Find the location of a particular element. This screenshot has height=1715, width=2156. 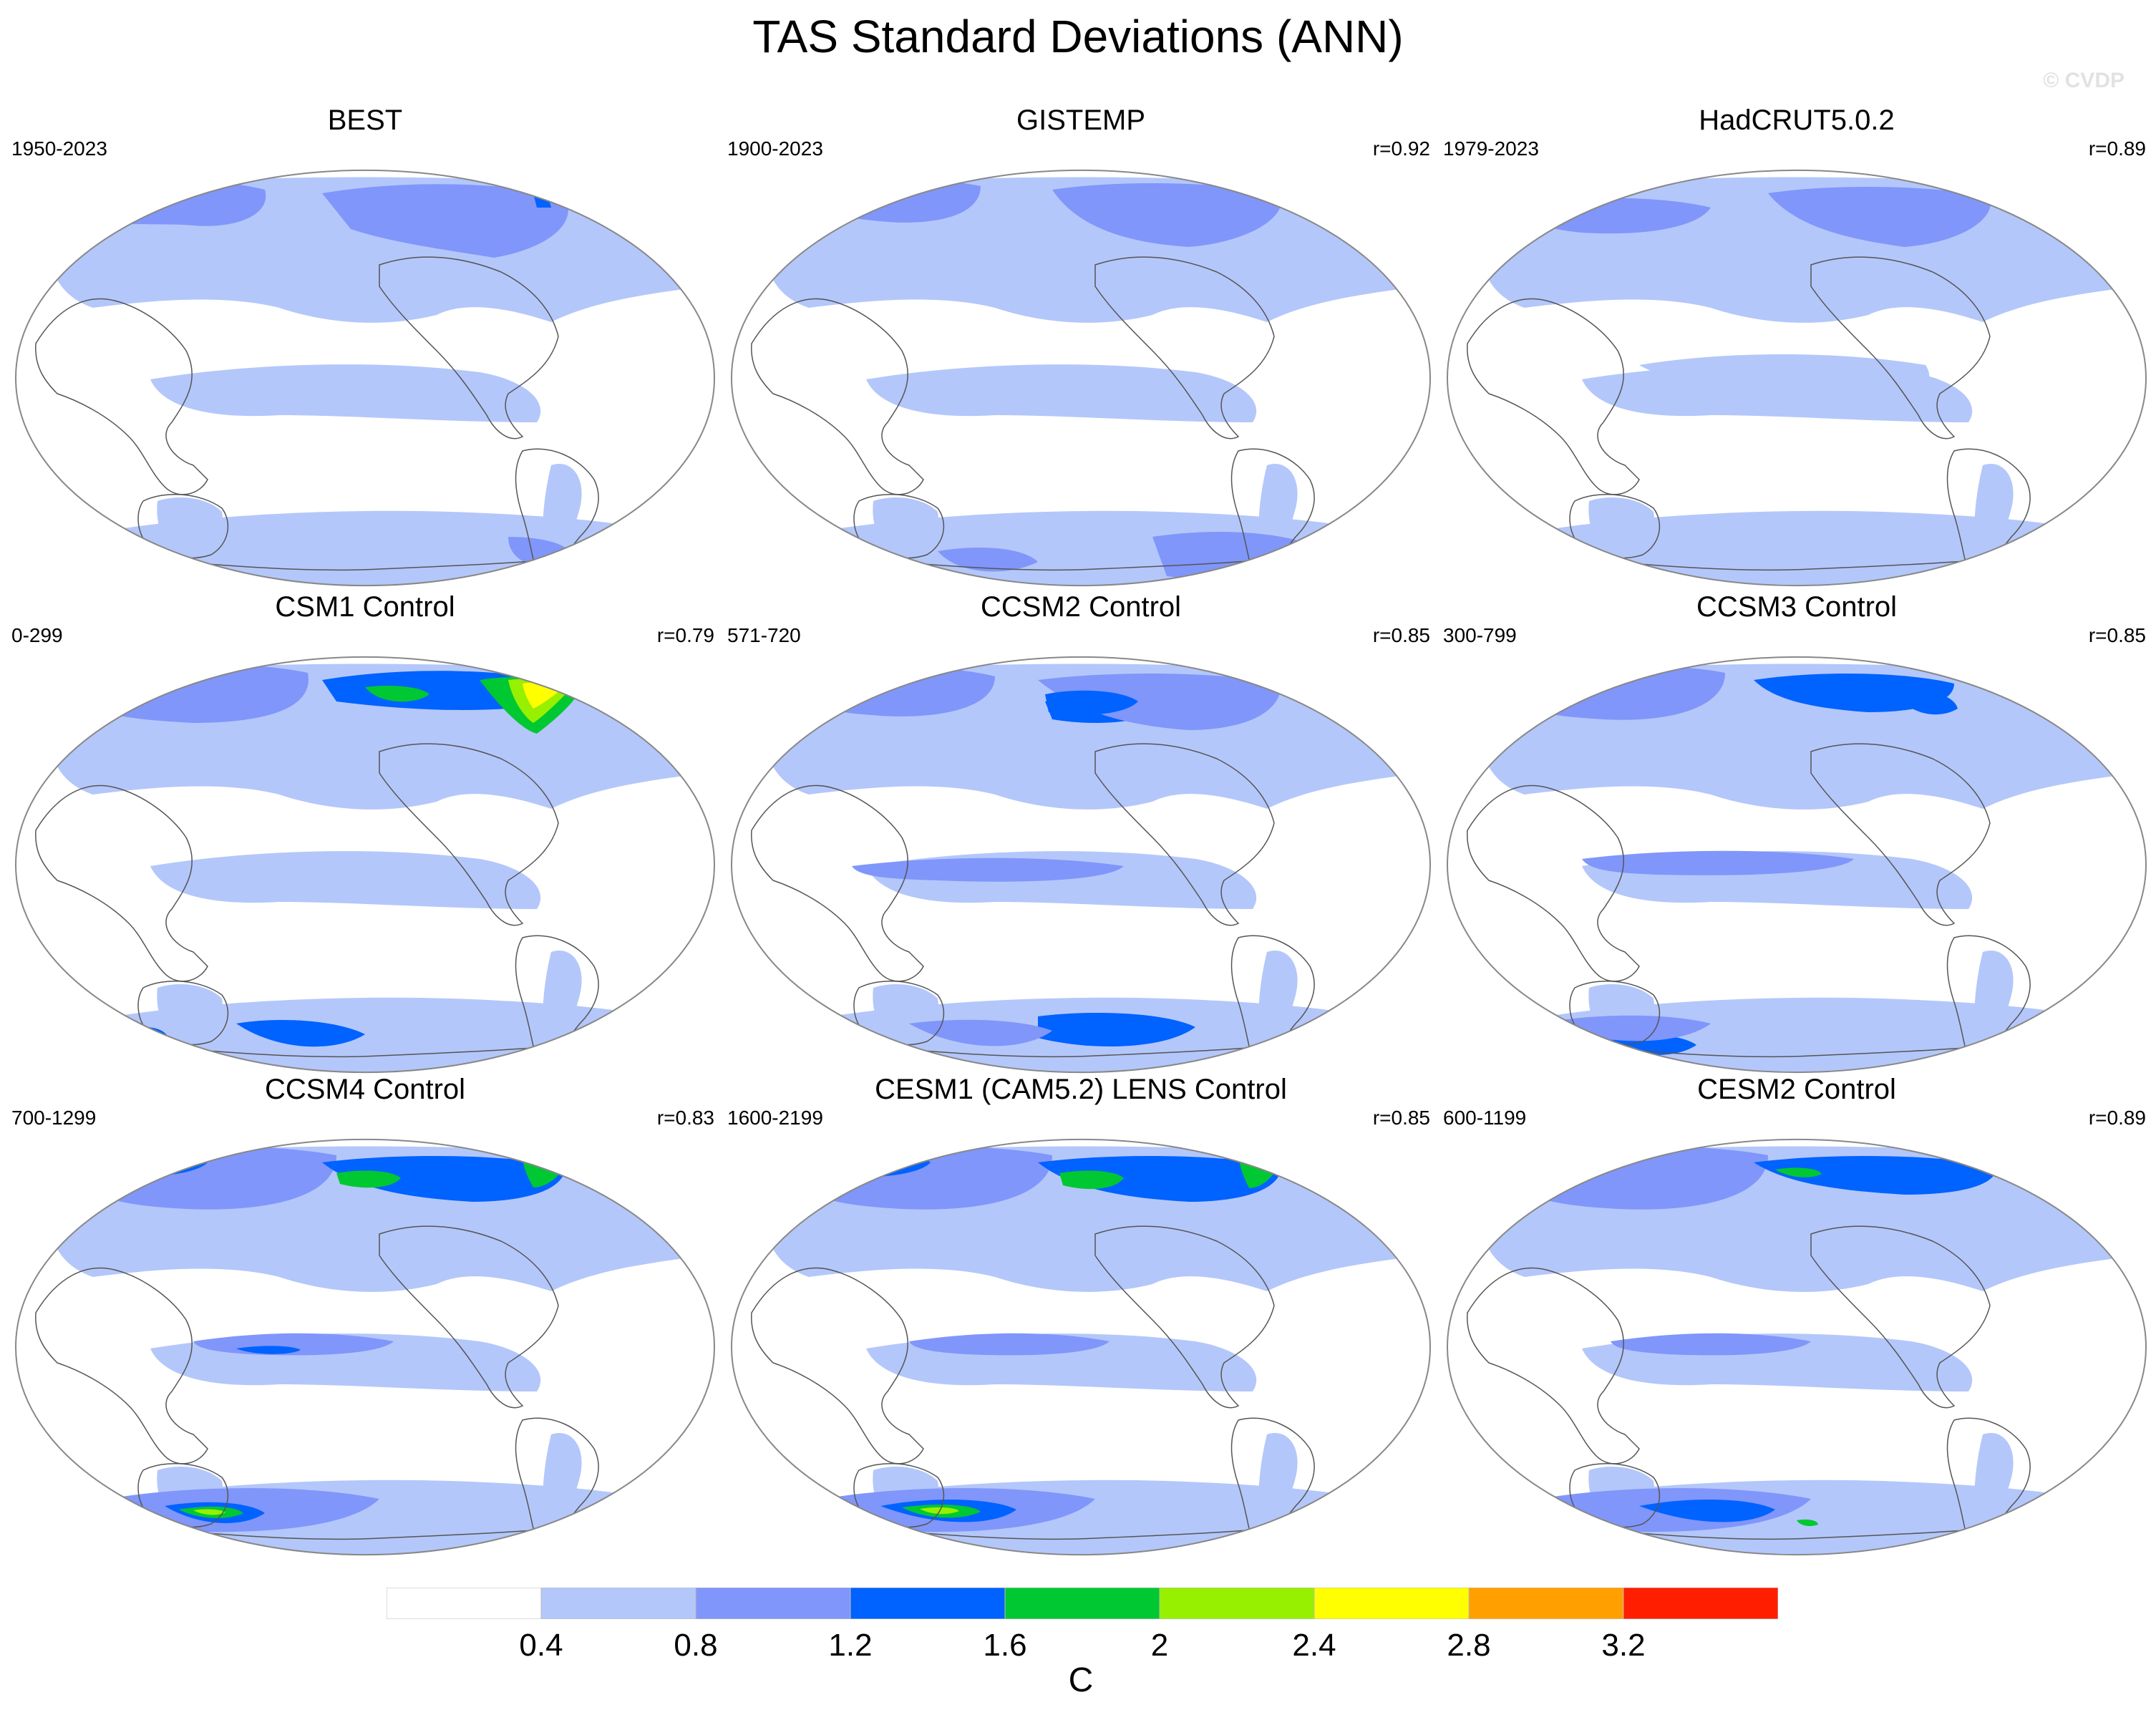

panel-title: CCSM4 Control is located at coordinates (365, 1089).